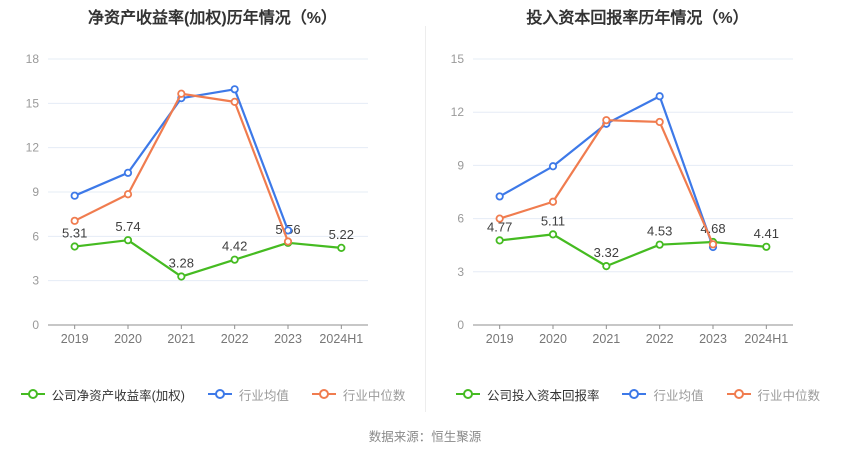 The width and height of the screenshot is (850, 459). Describe the element at coordinates (553, 220) in the screenshot. I see `data-point-label: 5.11` at that location.